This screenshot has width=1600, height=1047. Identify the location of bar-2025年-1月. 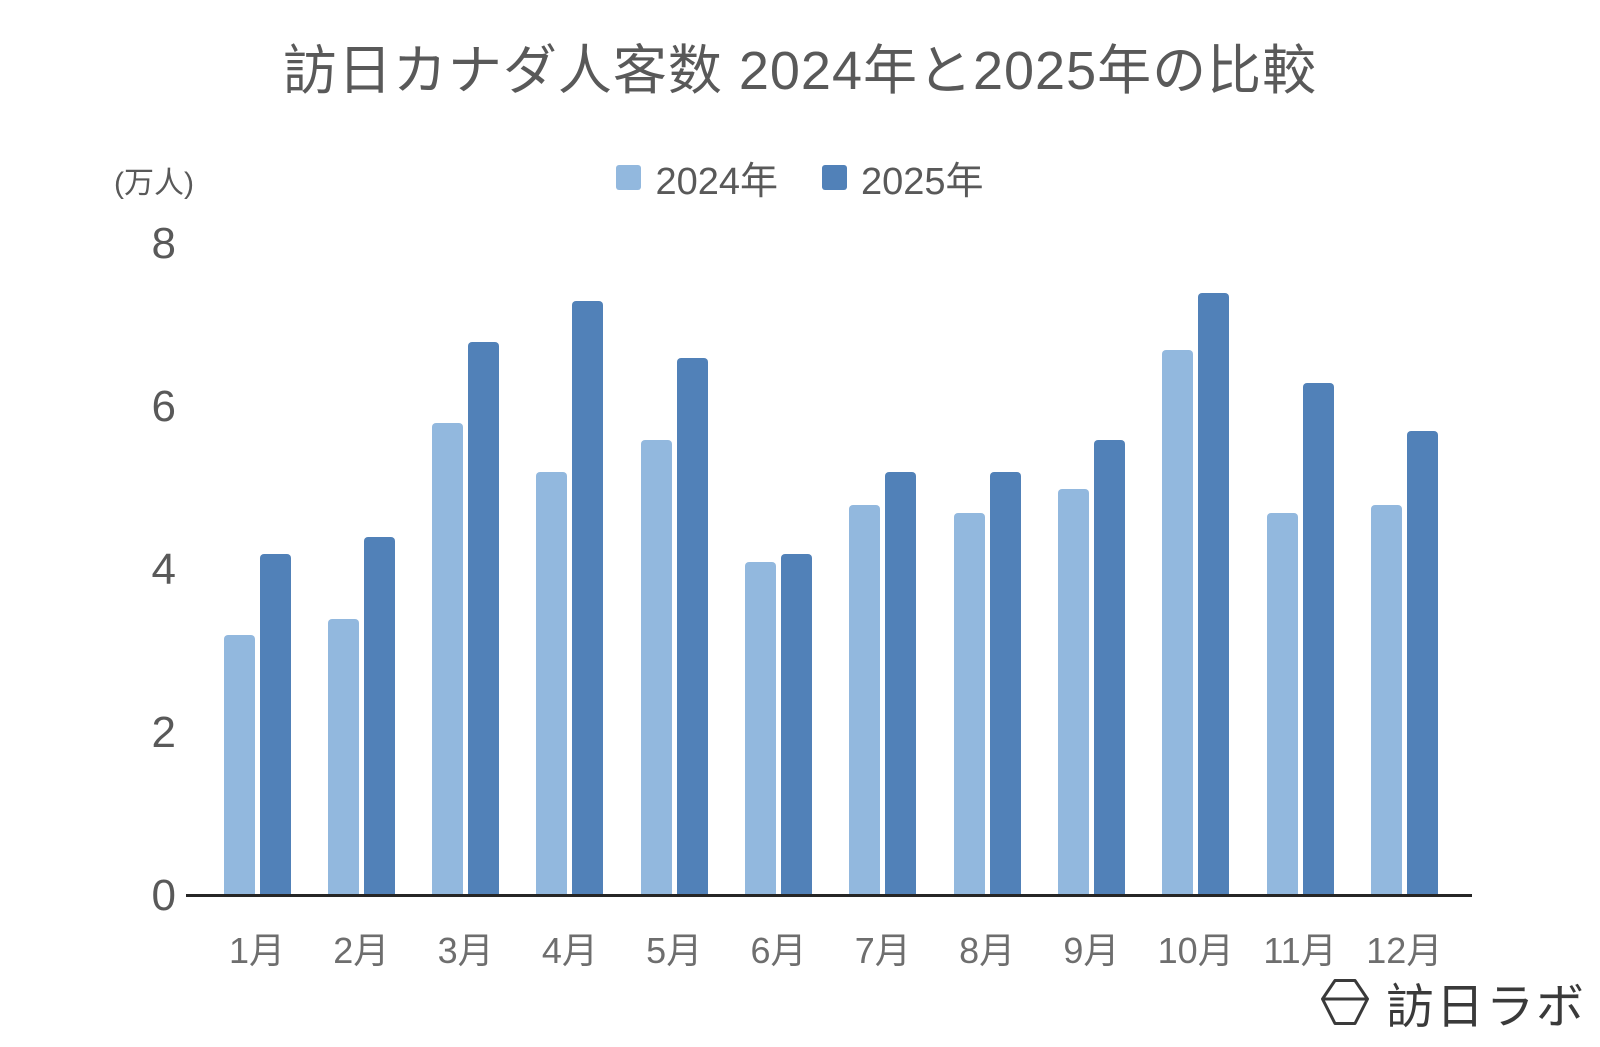
(275, 724).